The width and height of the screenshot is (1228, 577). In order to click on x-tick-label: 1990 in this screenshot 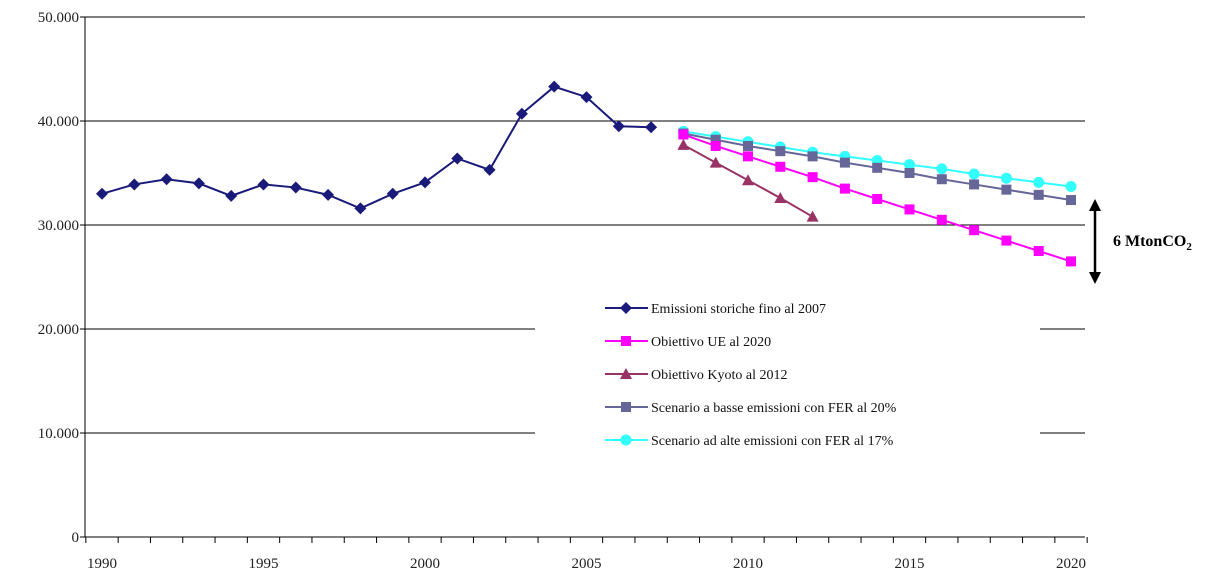, I will do `click(102, 564)`.